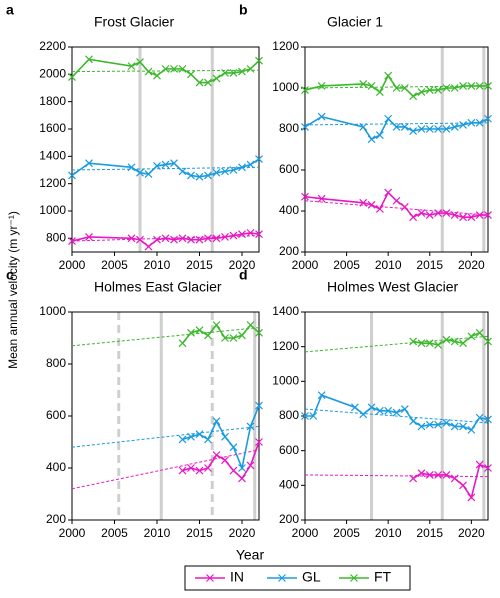 The width and height of the screenshot is (500, 598). What do you see at coordinates (157, 265) in the screenshot?
I see `x-tick-label: 2010` at bounding box center [157, 265].